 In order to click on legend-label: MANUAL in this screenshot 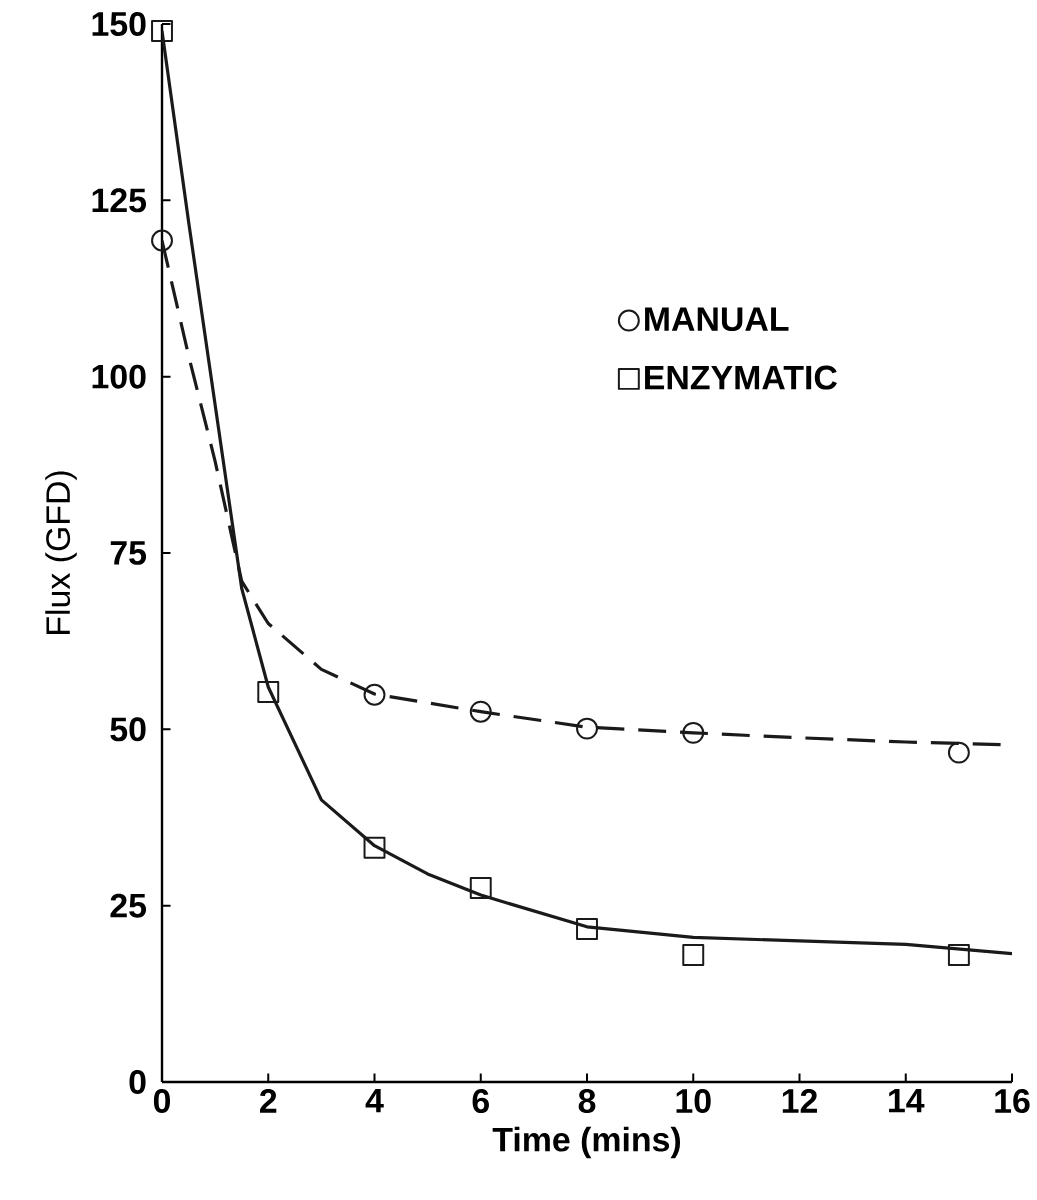, I will do `click(716, 319)`.